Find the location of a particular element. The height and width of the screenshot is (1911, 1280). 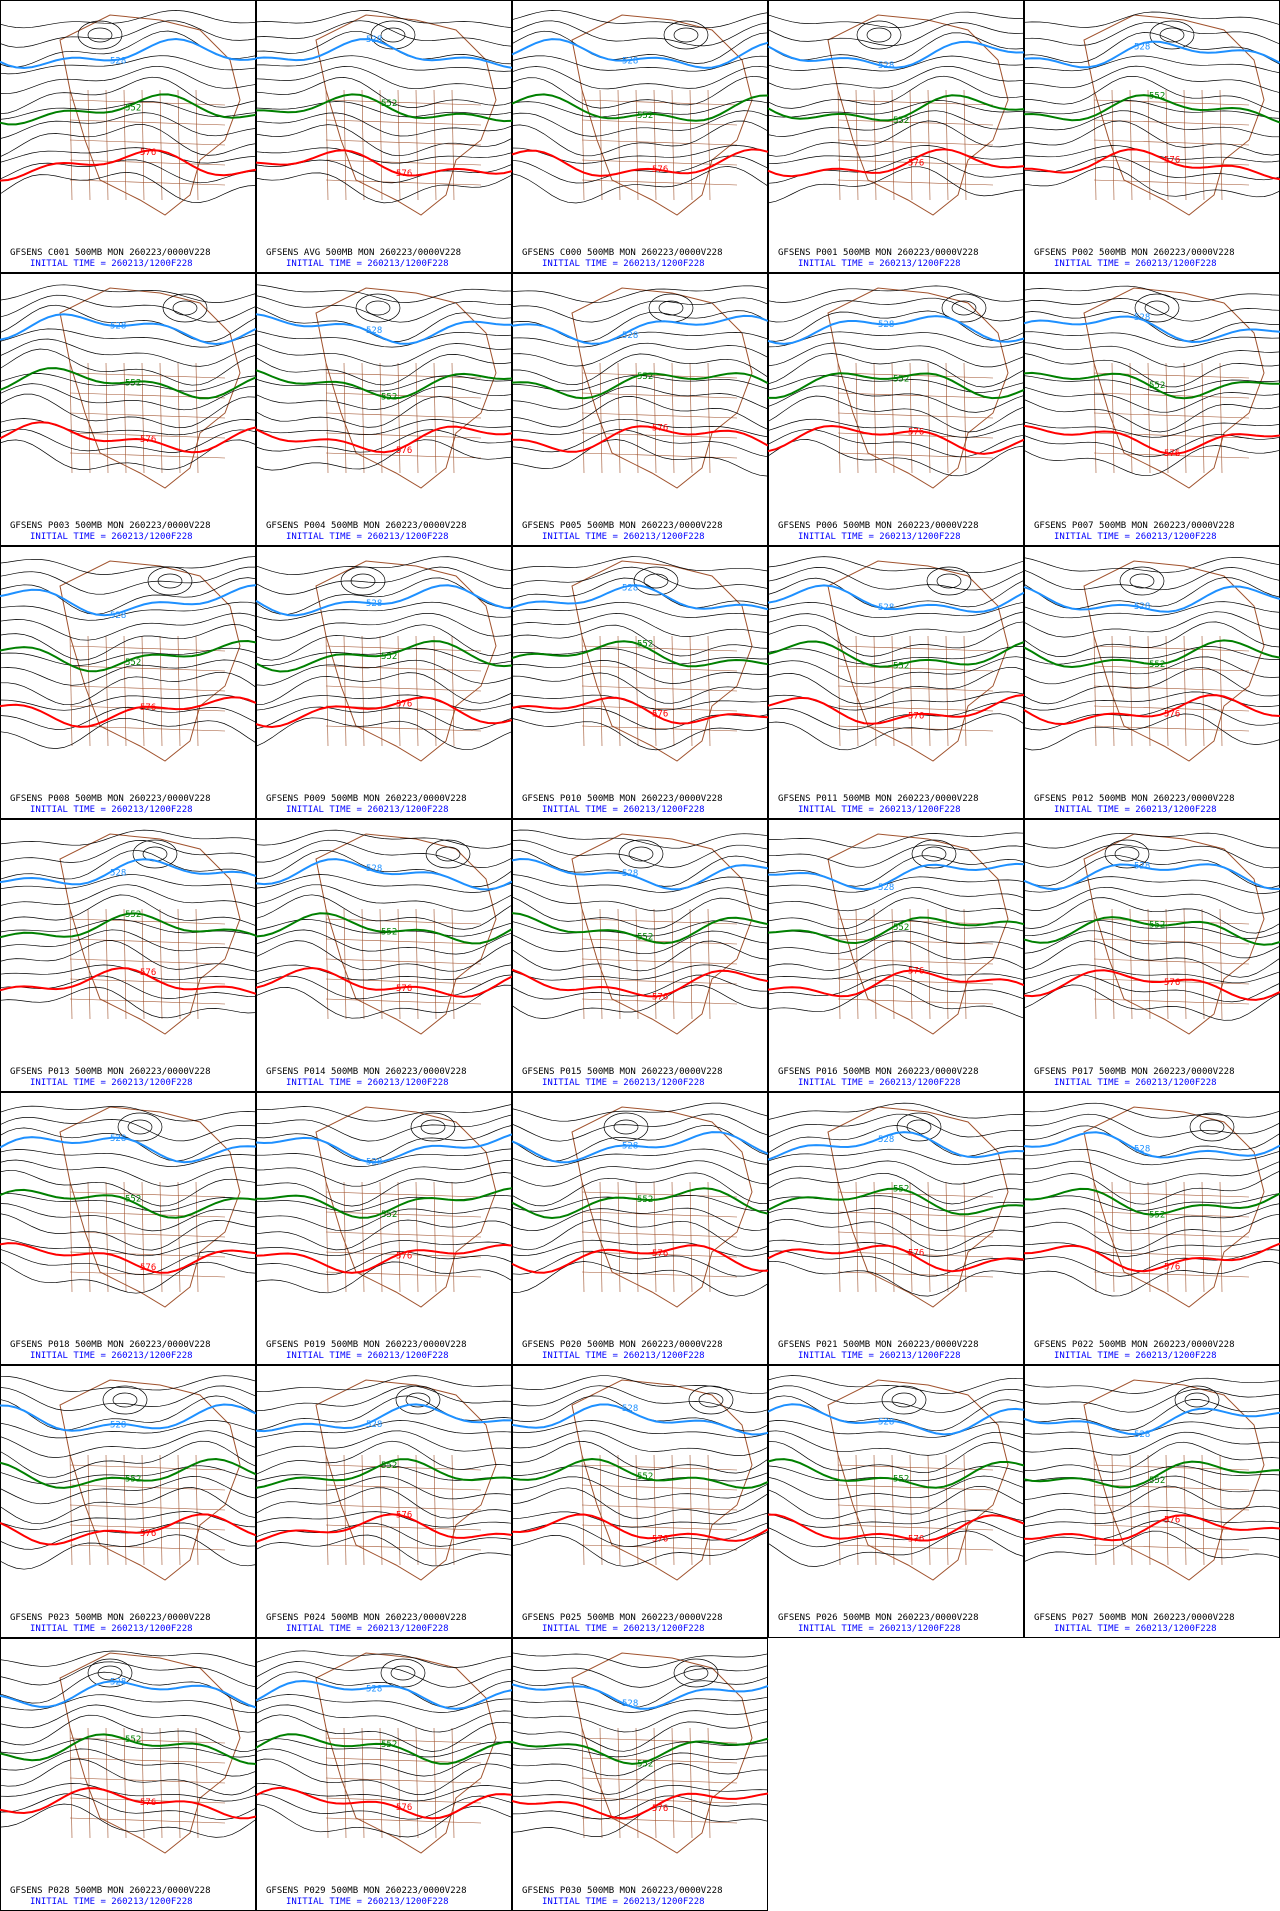

coastline is located at coordinates (406, 388).